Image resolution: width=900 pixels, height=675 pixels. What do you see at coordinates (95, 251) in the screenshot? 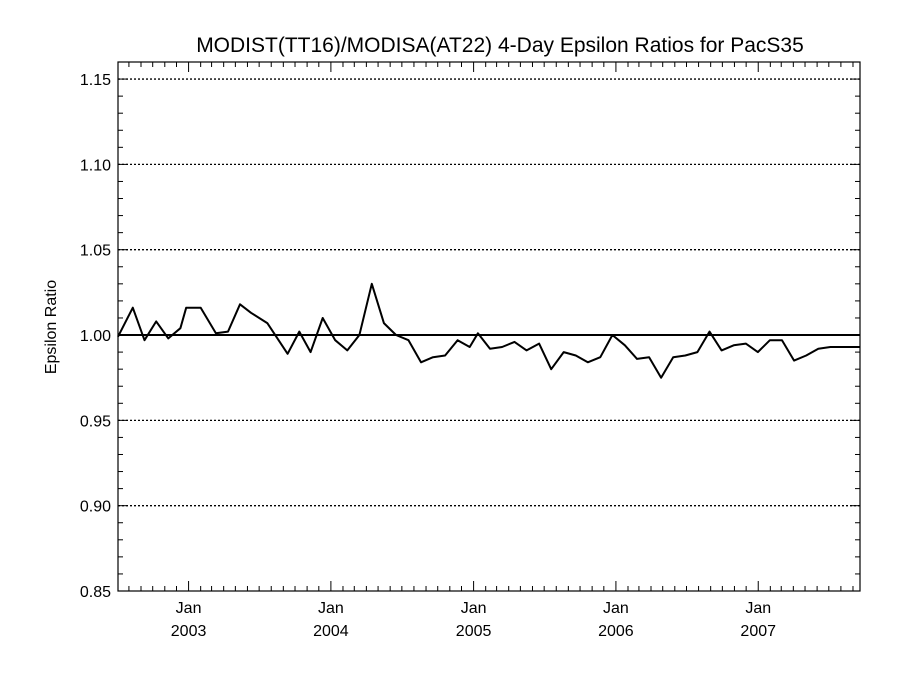
I see `y-tick-label: 1.05` at bounding box center [95, 251].